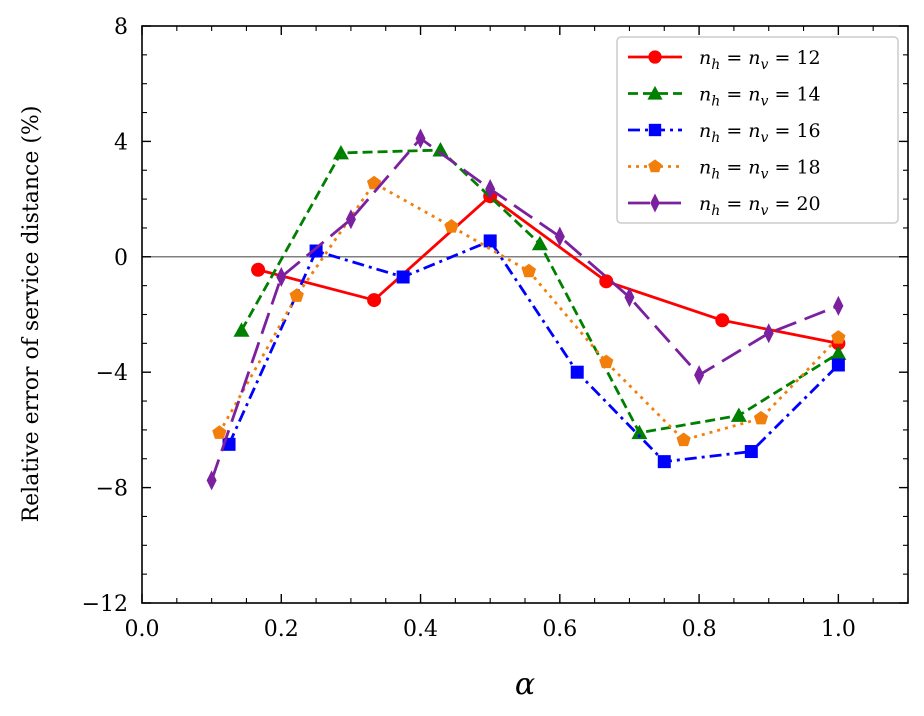 Image resolution: width=924 pixels, height=716 pixels. What do you see at coordinates (112, 489) in the screenshot?
I see `y-tick-label: −8` at bounding box center [112, 489].